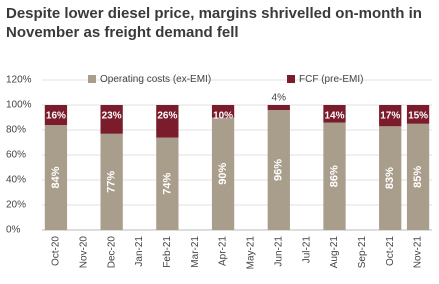 The height and width of the screenshot is (284, 439). I want to click on value-label: 15%, so click(418, 116).